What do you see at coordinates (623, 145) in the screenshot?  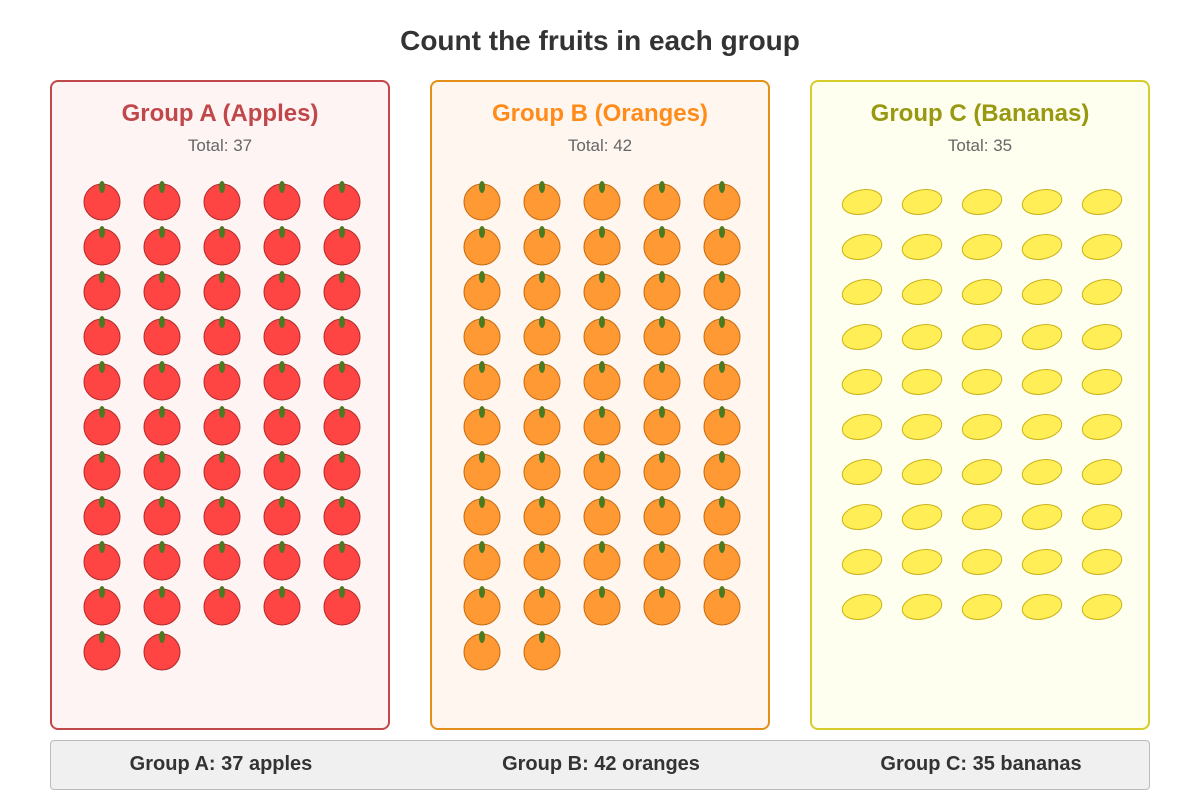 I see `group-b-total-value: 42` at bounding box center [623, 145].